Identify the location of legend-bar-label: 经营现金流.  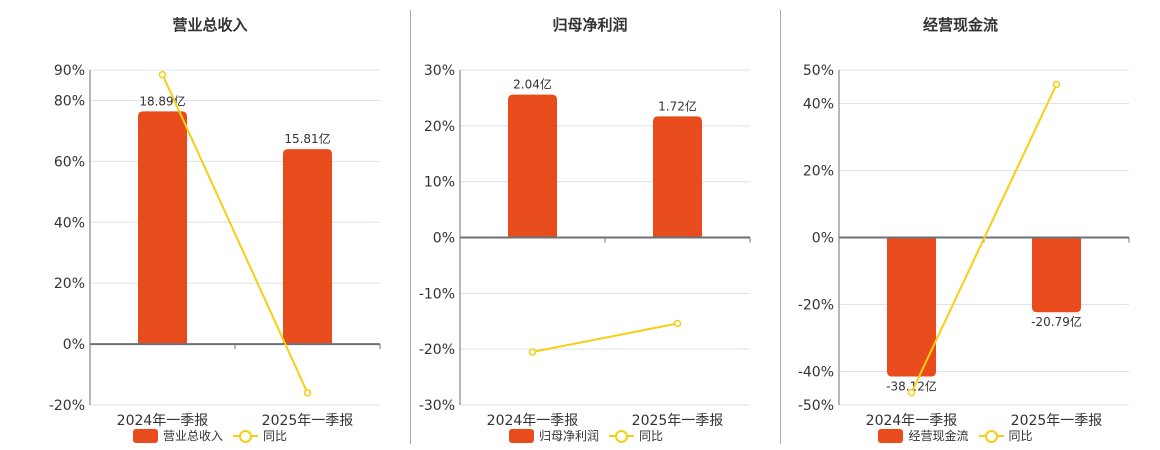
(938, 436).